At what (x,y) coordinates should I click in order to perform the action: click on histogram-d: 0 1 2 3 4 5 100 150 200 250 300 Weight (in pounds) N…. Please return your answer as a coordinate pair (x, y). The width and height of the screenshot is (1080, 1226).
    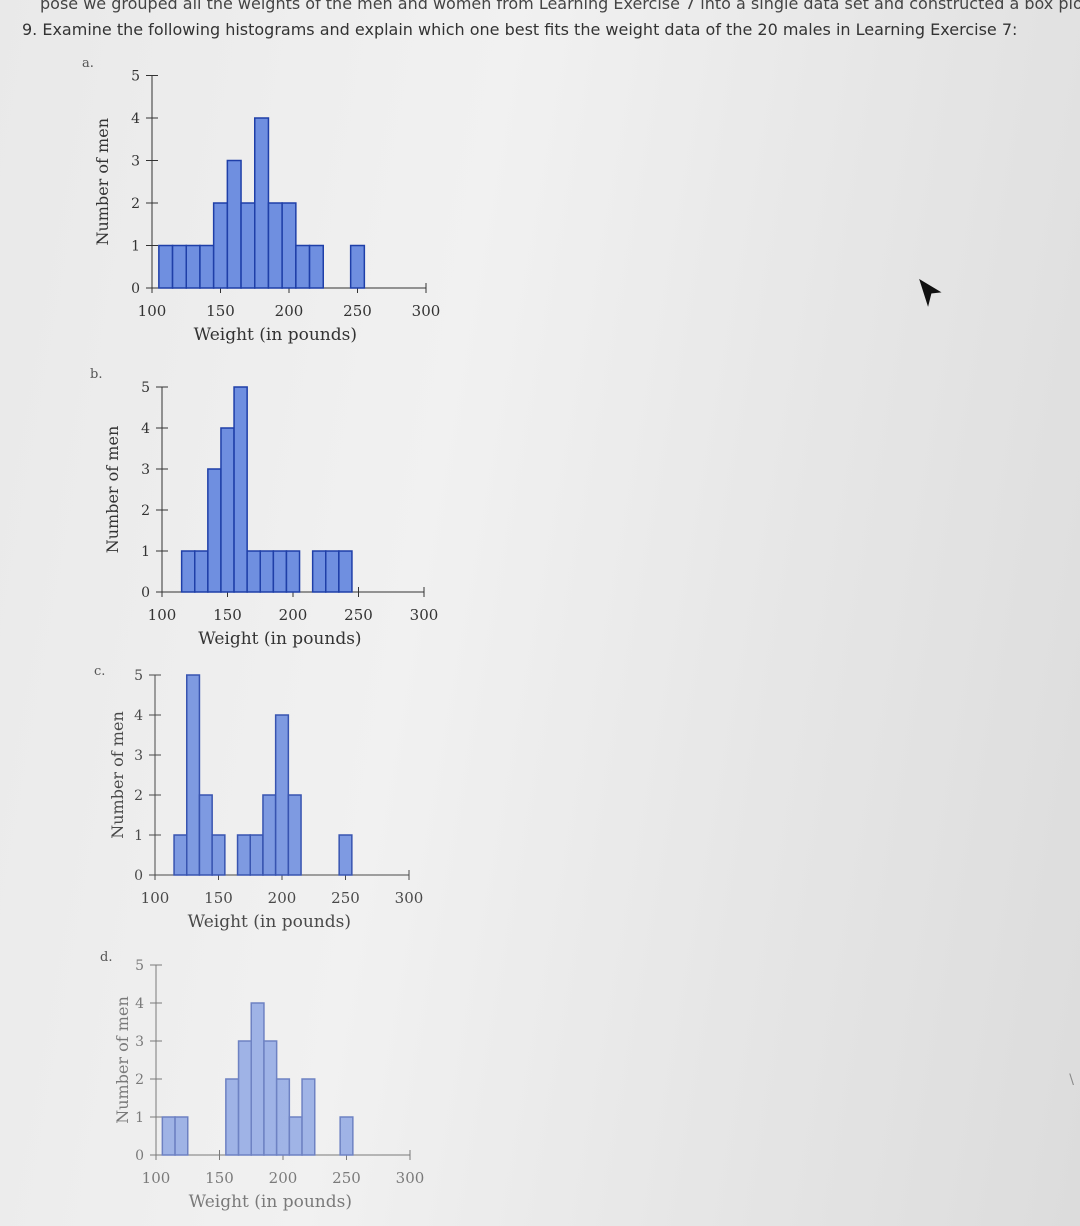
    Looking at the image, I should click on (269, 1085).